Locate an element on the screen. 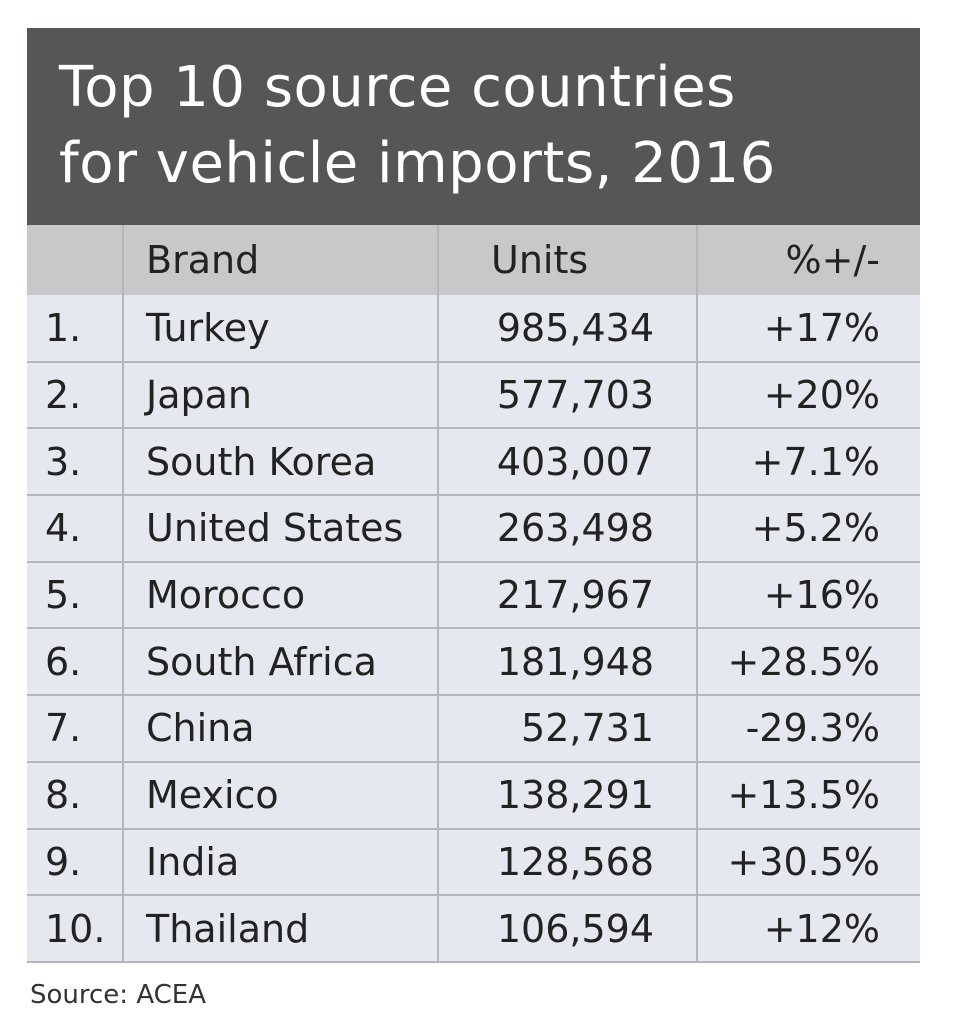  units-cell: 985,434 is located at coordinates (567, 329).